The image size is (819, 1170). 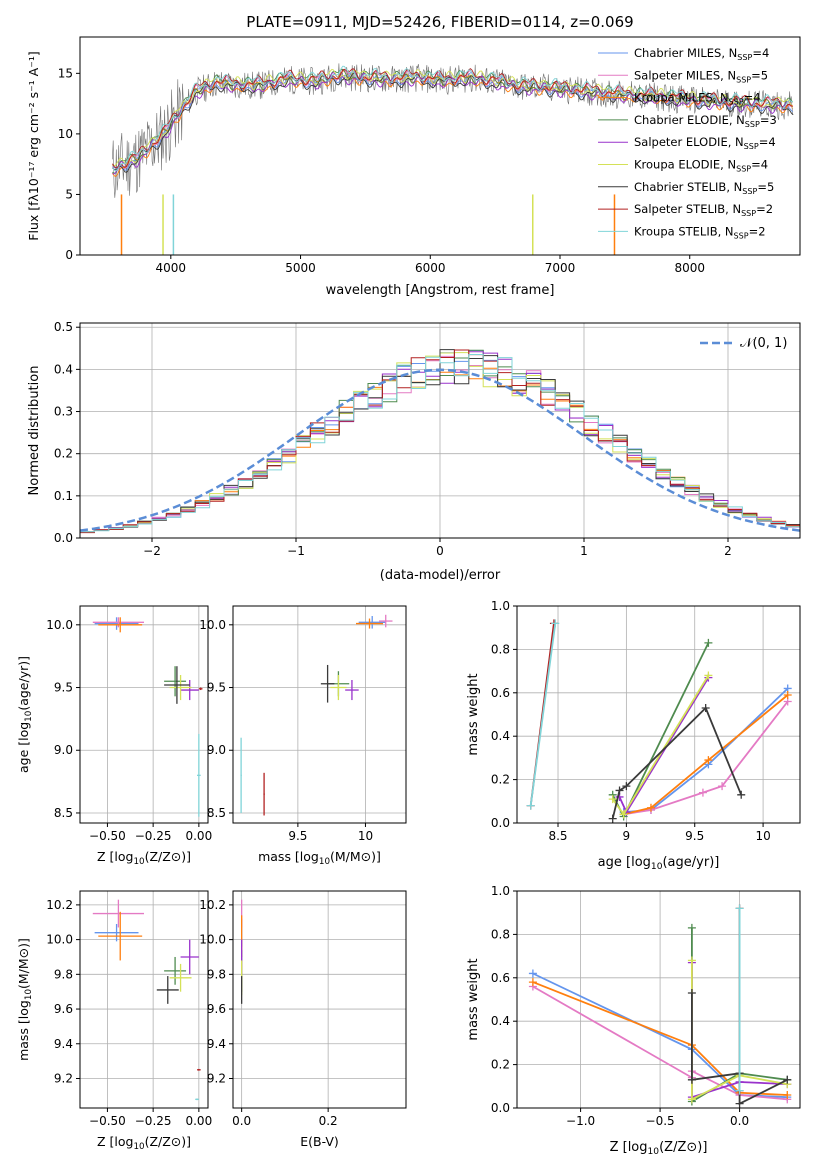 What do you see at coordinates (768, 120) in the screenshot?
I see `legend-label-3-end: =3` at bounding box center [768, 120].